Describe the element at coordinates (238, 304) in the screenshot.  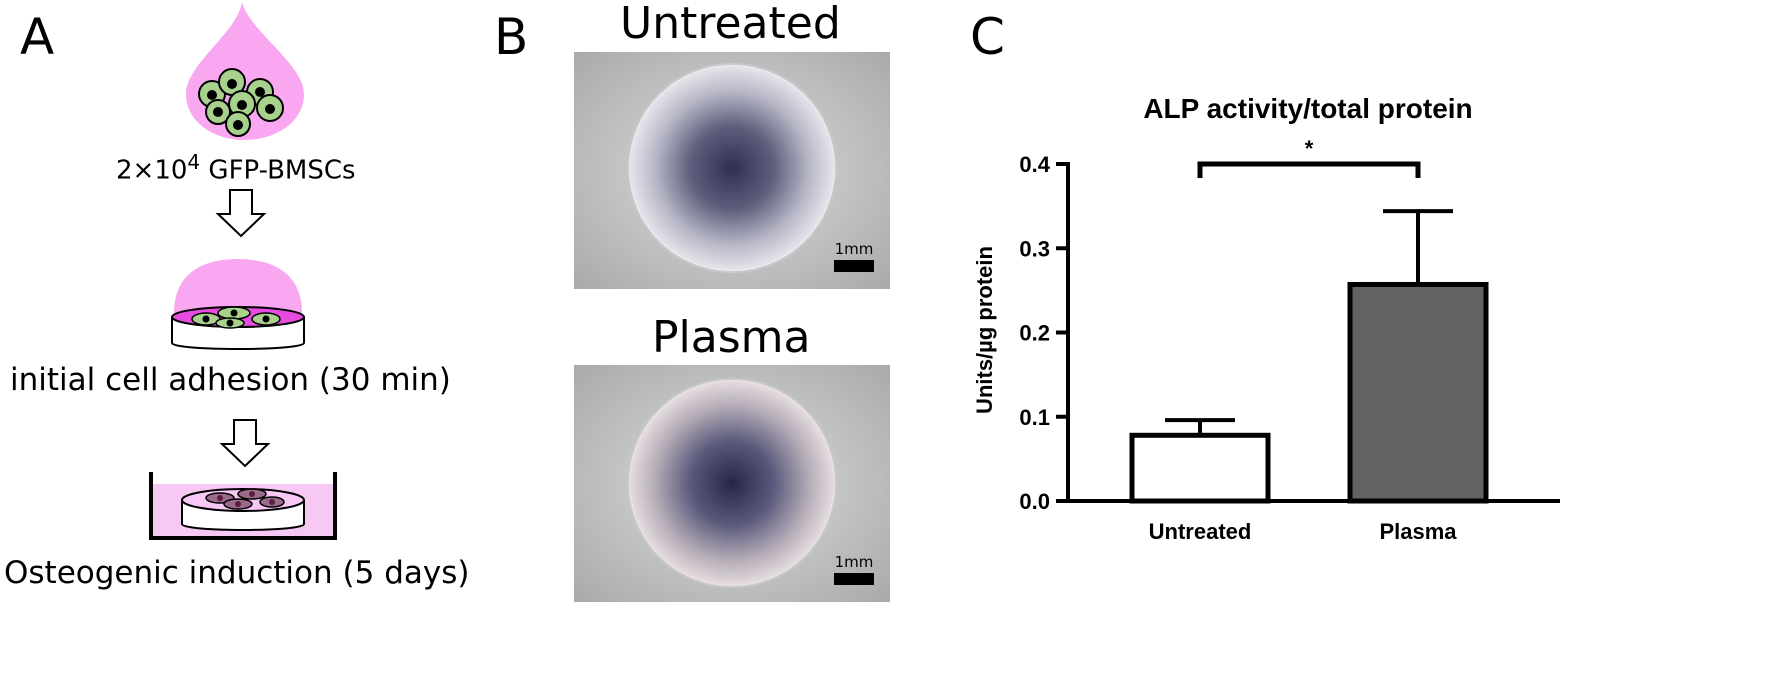
I see `dish-adhesion-illustration` at that location.